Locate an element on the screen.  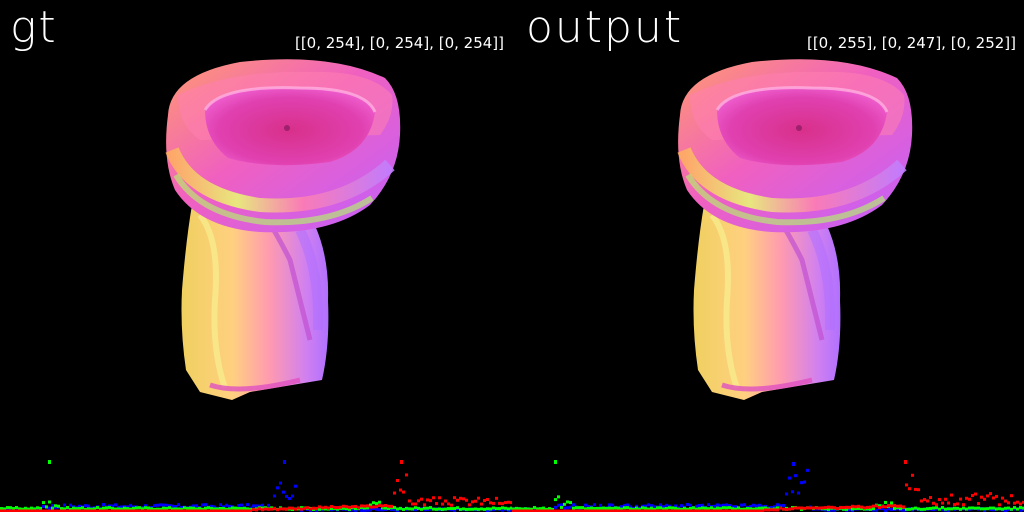
histogram-output is located at coordinates (768, 486).